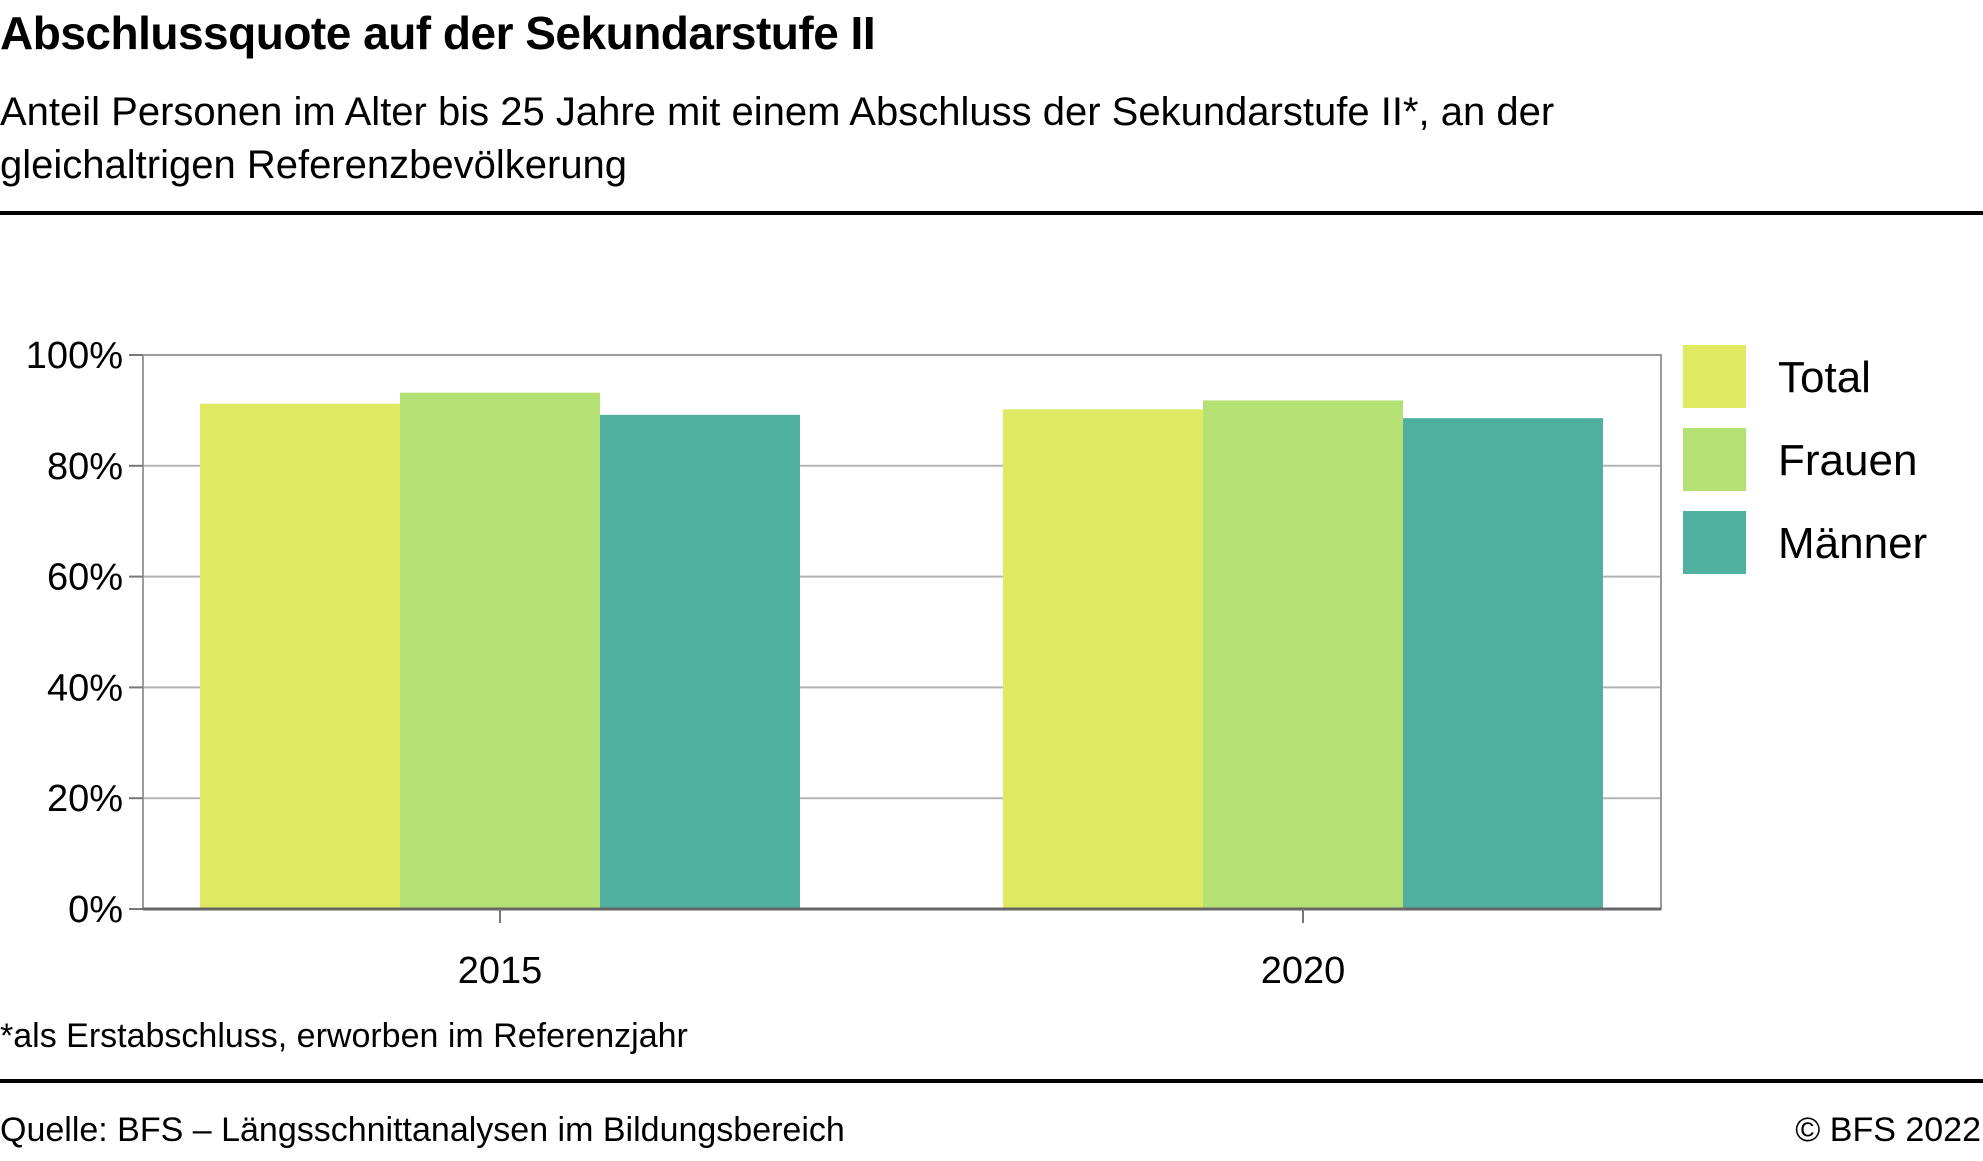 The width and height of the screenshot is (1983, 1161). Describe the element at coordinates (1103, 659) in the screenshot. I see `bar-total-2020` at that location.